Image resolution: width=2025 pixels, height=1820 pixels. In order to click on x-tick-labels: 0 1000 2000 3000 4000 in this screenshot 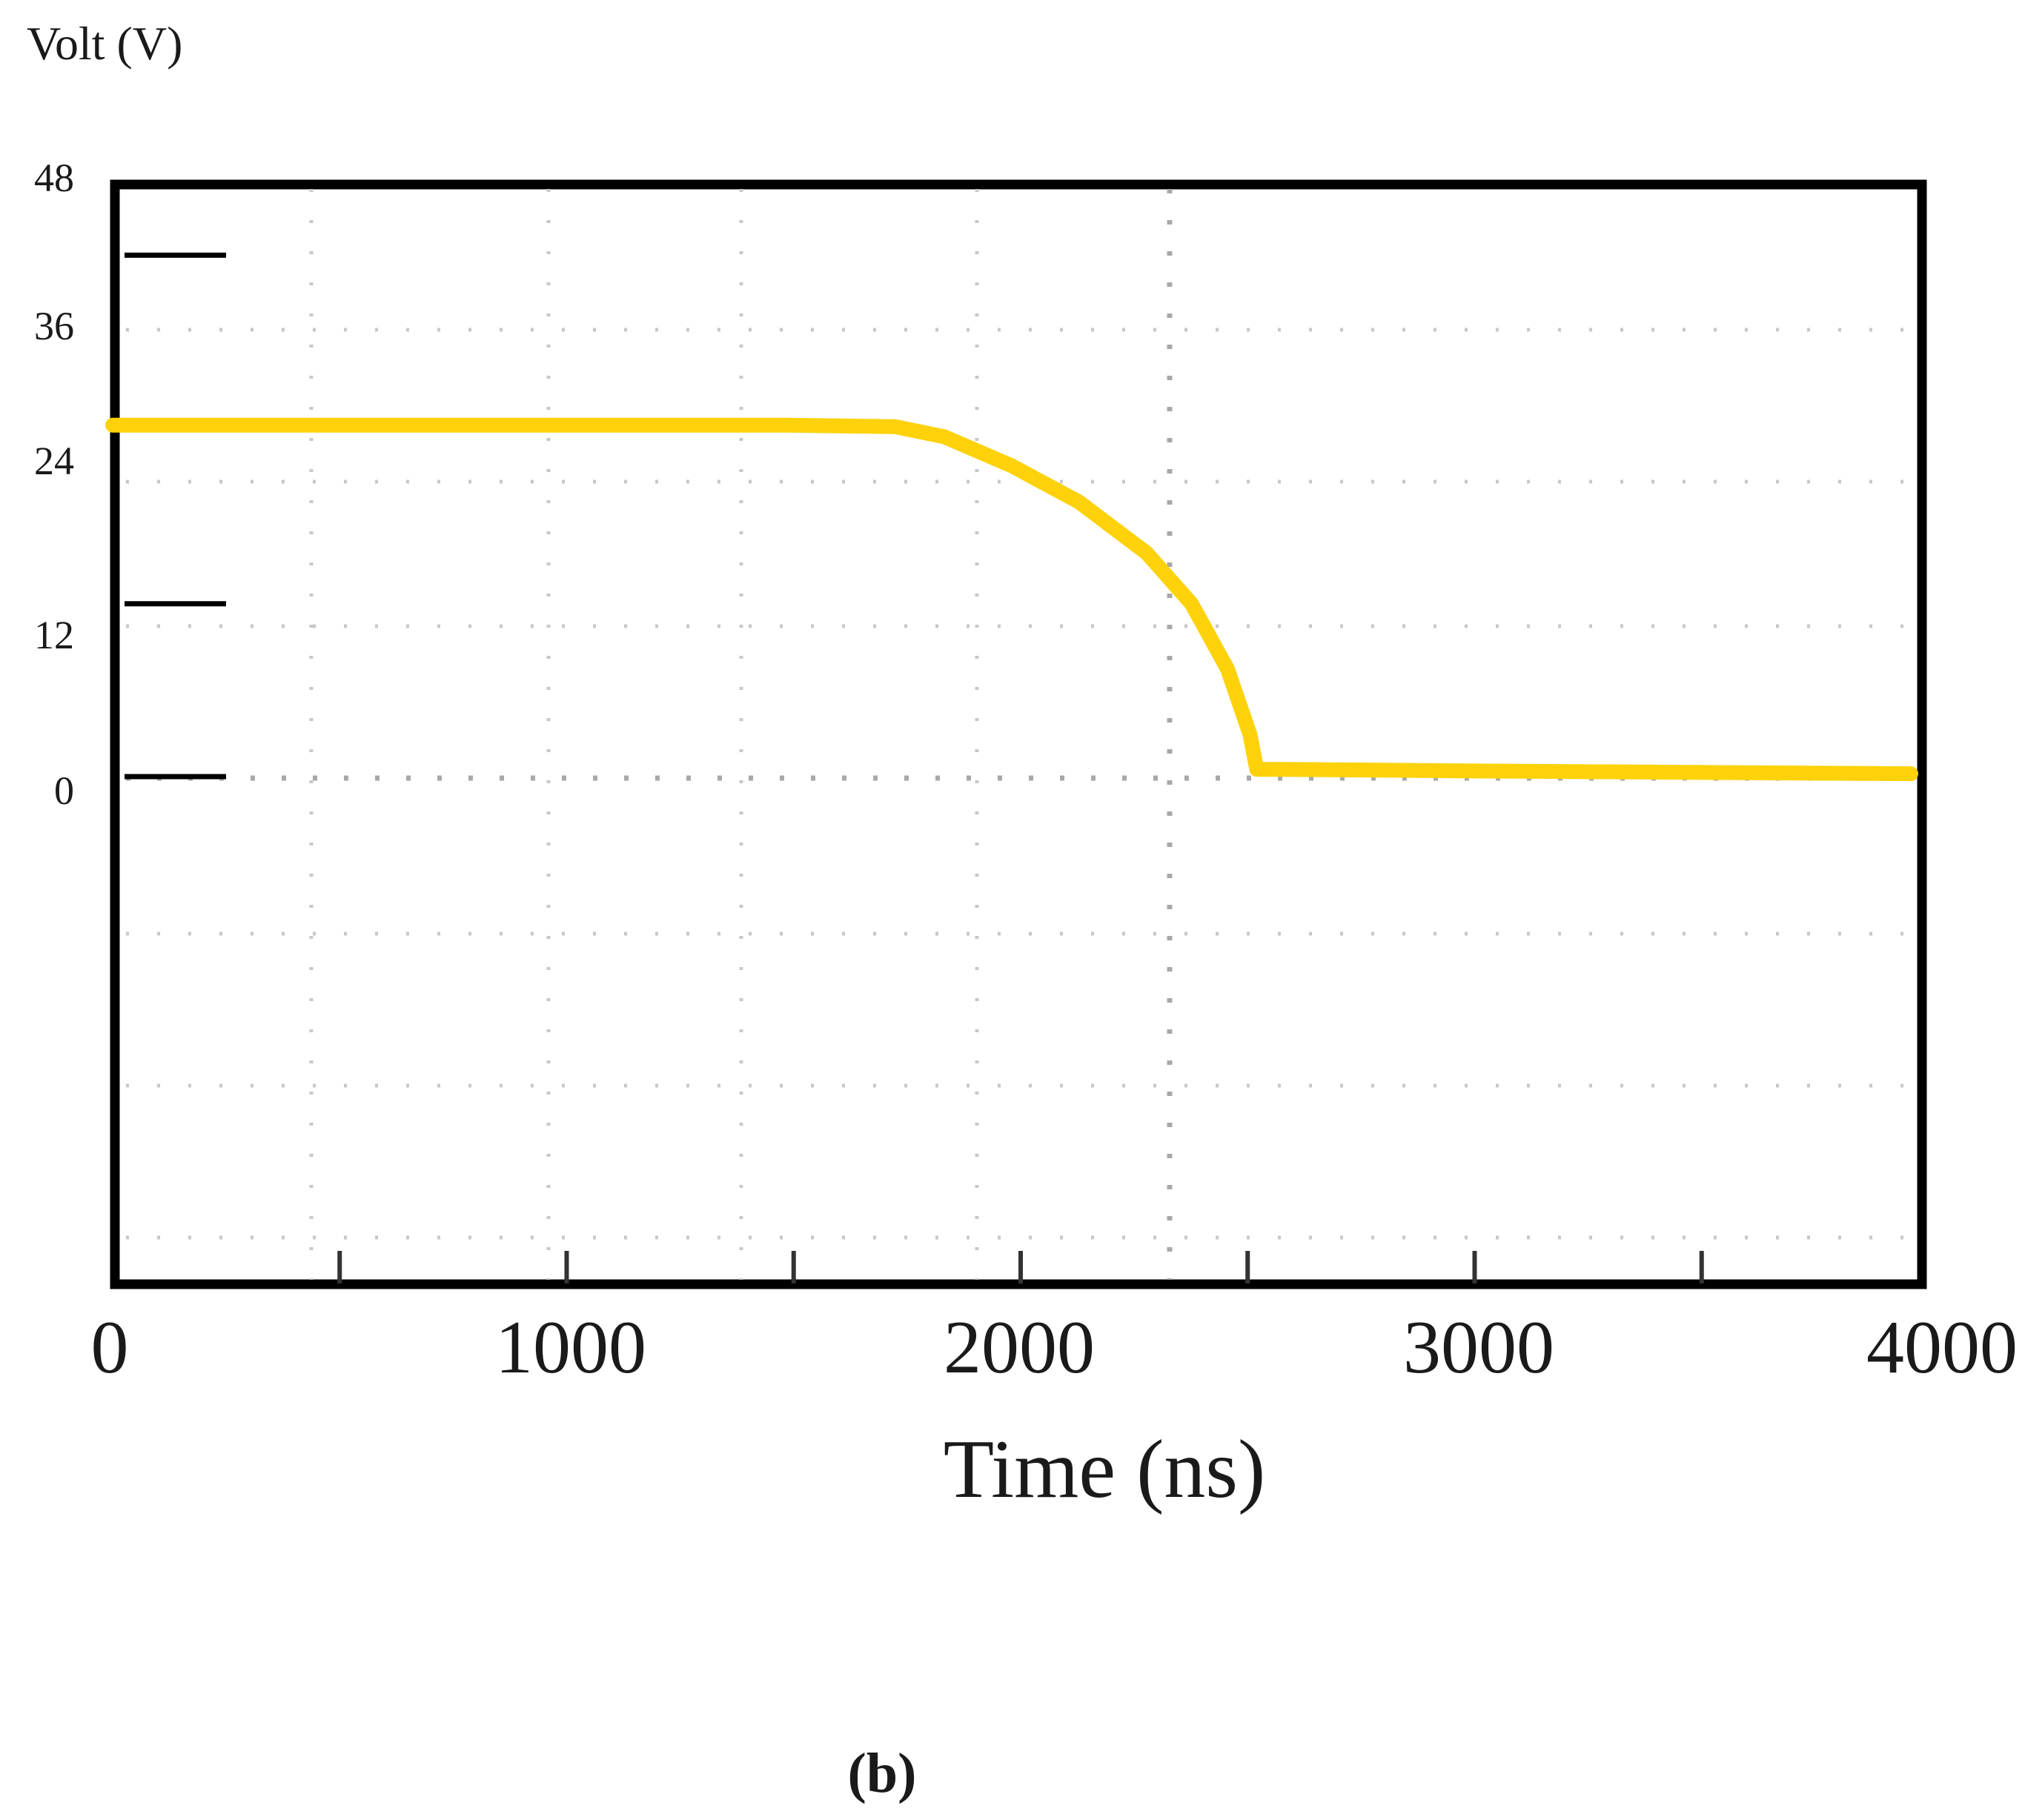, I will do `click(1054, 1347)`.